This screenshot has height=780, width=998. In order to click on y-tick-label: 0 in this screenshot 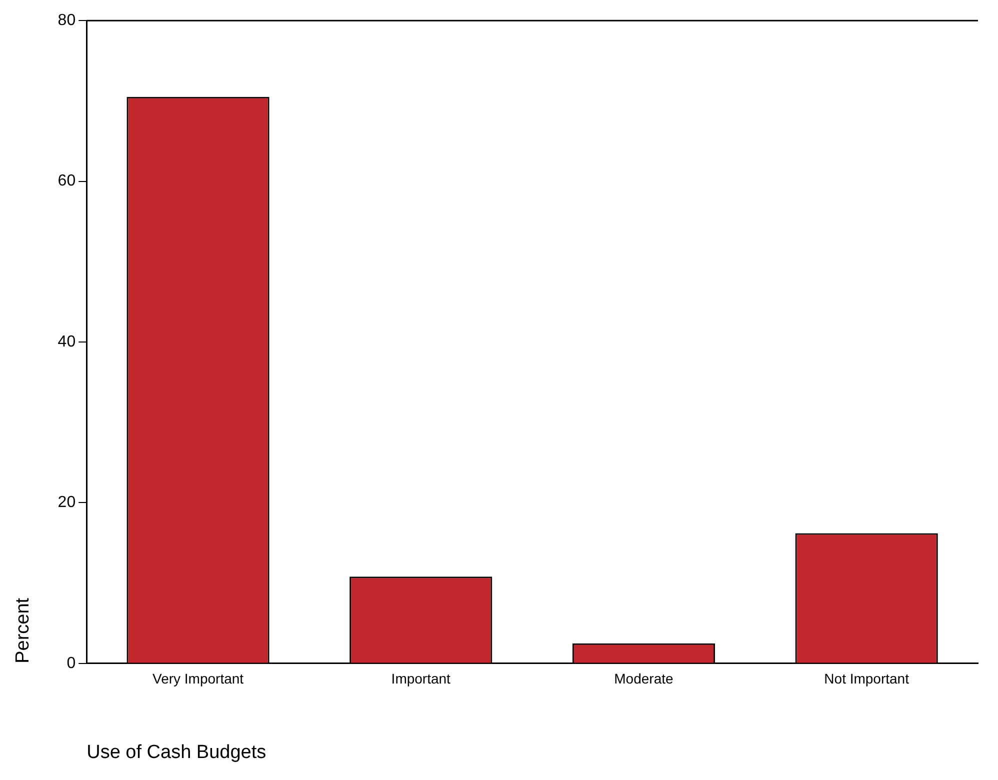, I will do `click(71, 663)`.